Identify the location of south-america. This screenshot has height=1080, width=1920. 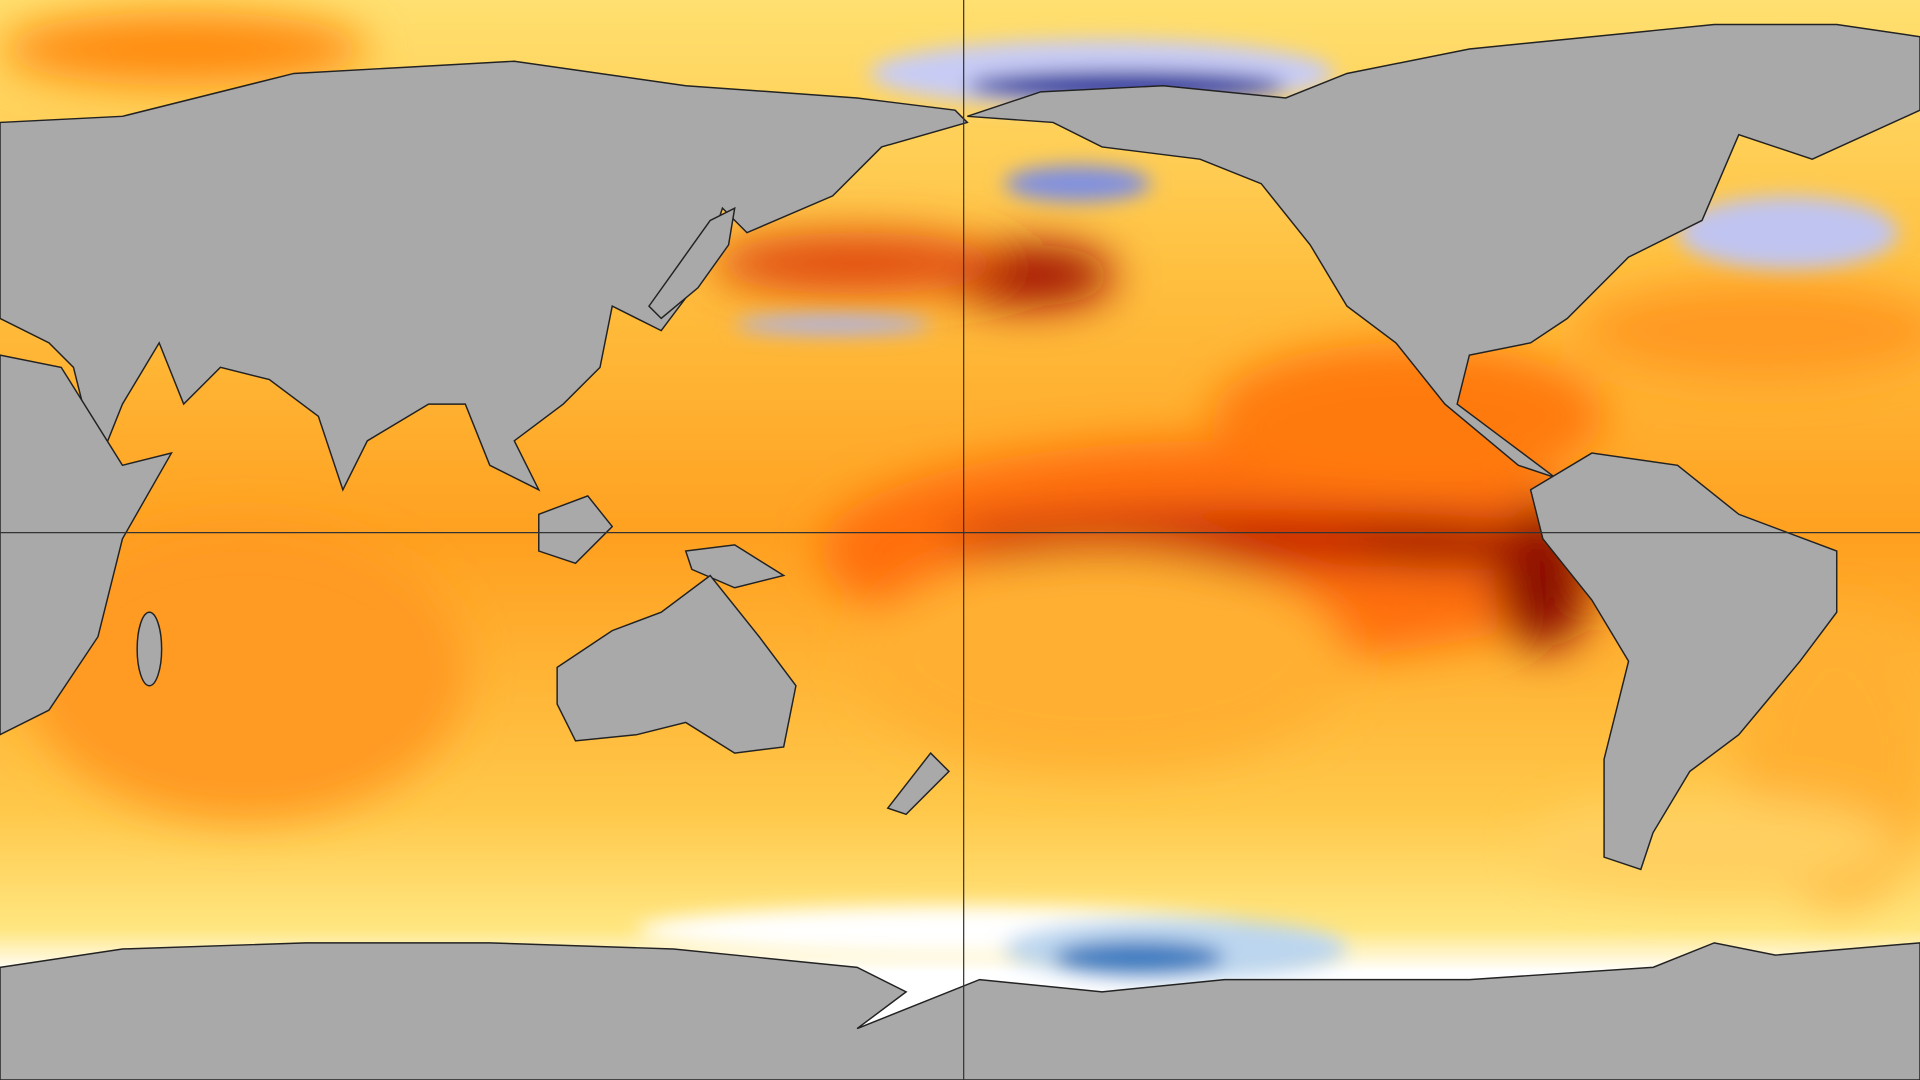
(1683, 661).